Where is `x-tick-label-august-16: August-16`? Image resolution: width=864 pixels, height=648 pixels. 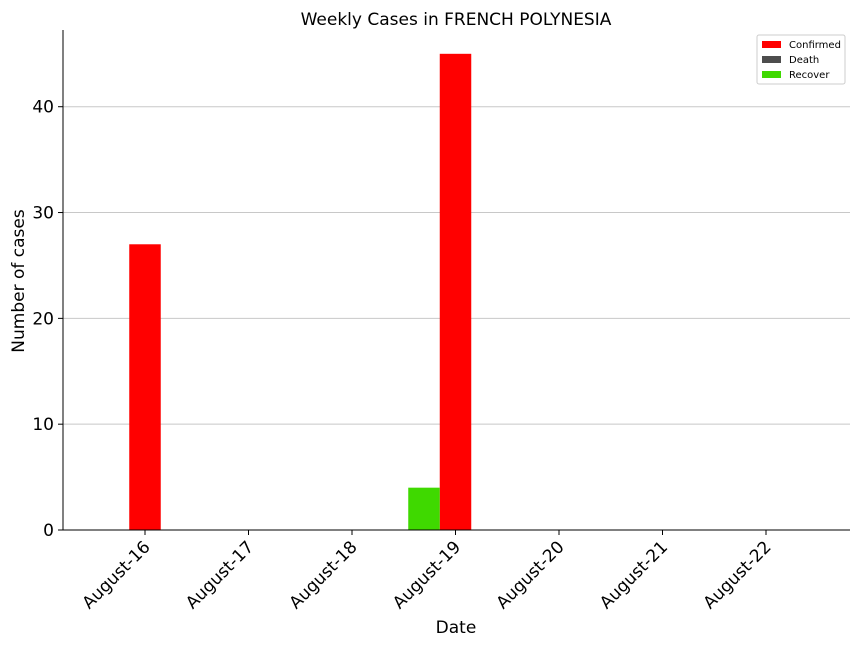
x-tick-label-august-16: August-16 is located at coordinates (117, 575).